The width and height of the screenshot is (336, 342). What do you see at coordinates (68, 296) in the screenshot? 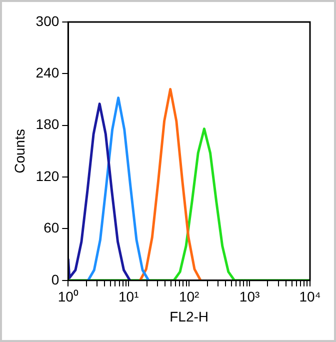
I see `x-tick-label: 10⁰` at bounding box center [68, 296].